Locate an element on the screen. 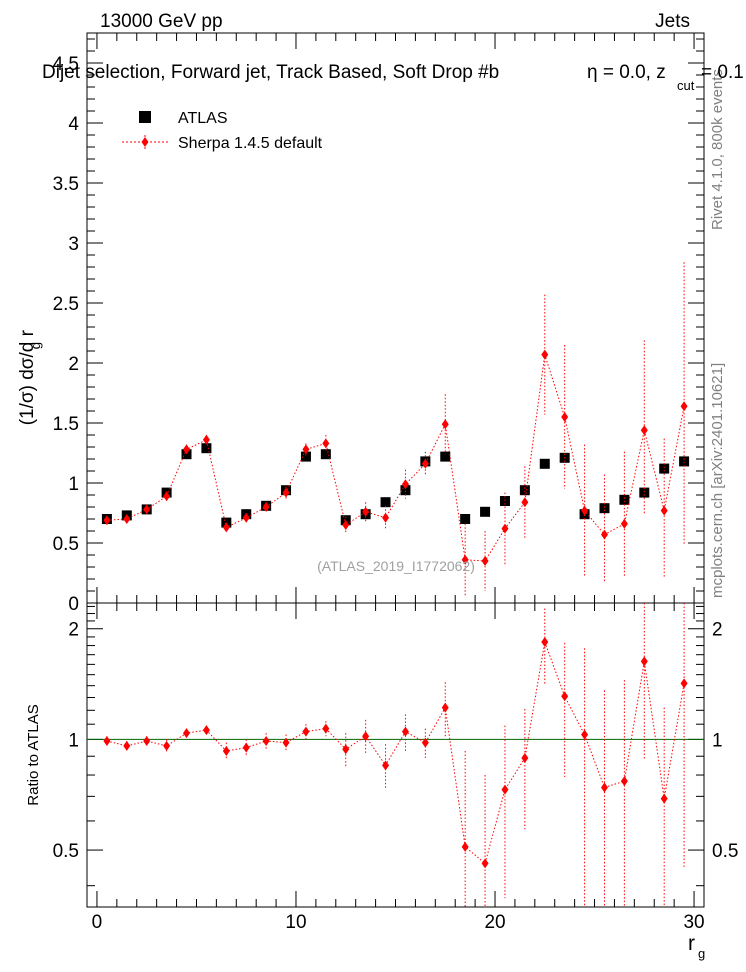 Image resolution: width=746 pixels, height=972 pixels. ratio-y-tick-label: 2 is located at coordinates (73, 630).